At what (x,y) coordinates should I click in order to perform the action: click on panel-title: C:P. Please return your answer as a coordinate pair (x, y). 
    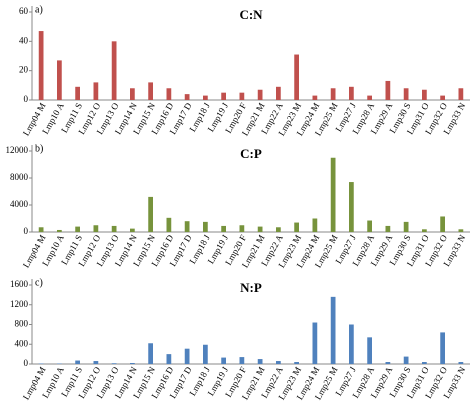
    Looking at the image, I should click on (251, 153).